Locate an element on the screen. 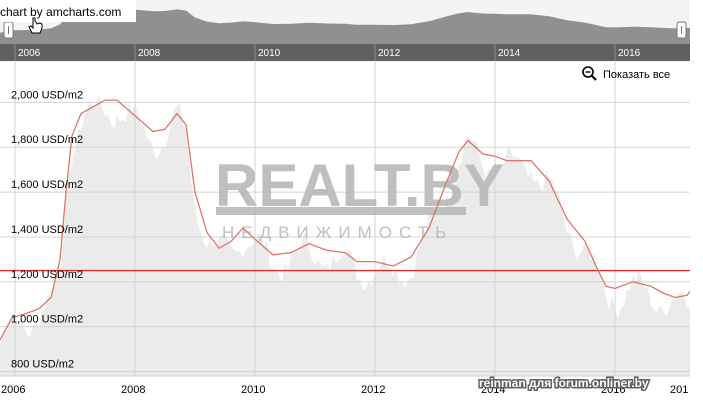  x-tick-label: 2006 is located at coordinates (13, 390).